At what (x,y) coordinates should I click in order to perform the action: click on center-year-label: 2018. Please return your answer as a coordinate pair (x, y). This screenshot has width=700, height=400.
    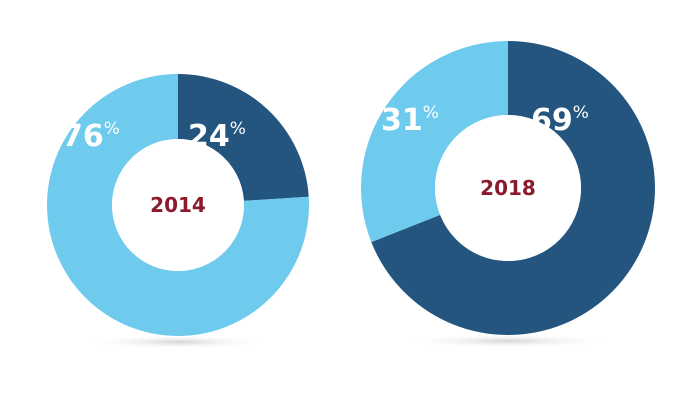
    Looking at the image, I should click on (508, 188).